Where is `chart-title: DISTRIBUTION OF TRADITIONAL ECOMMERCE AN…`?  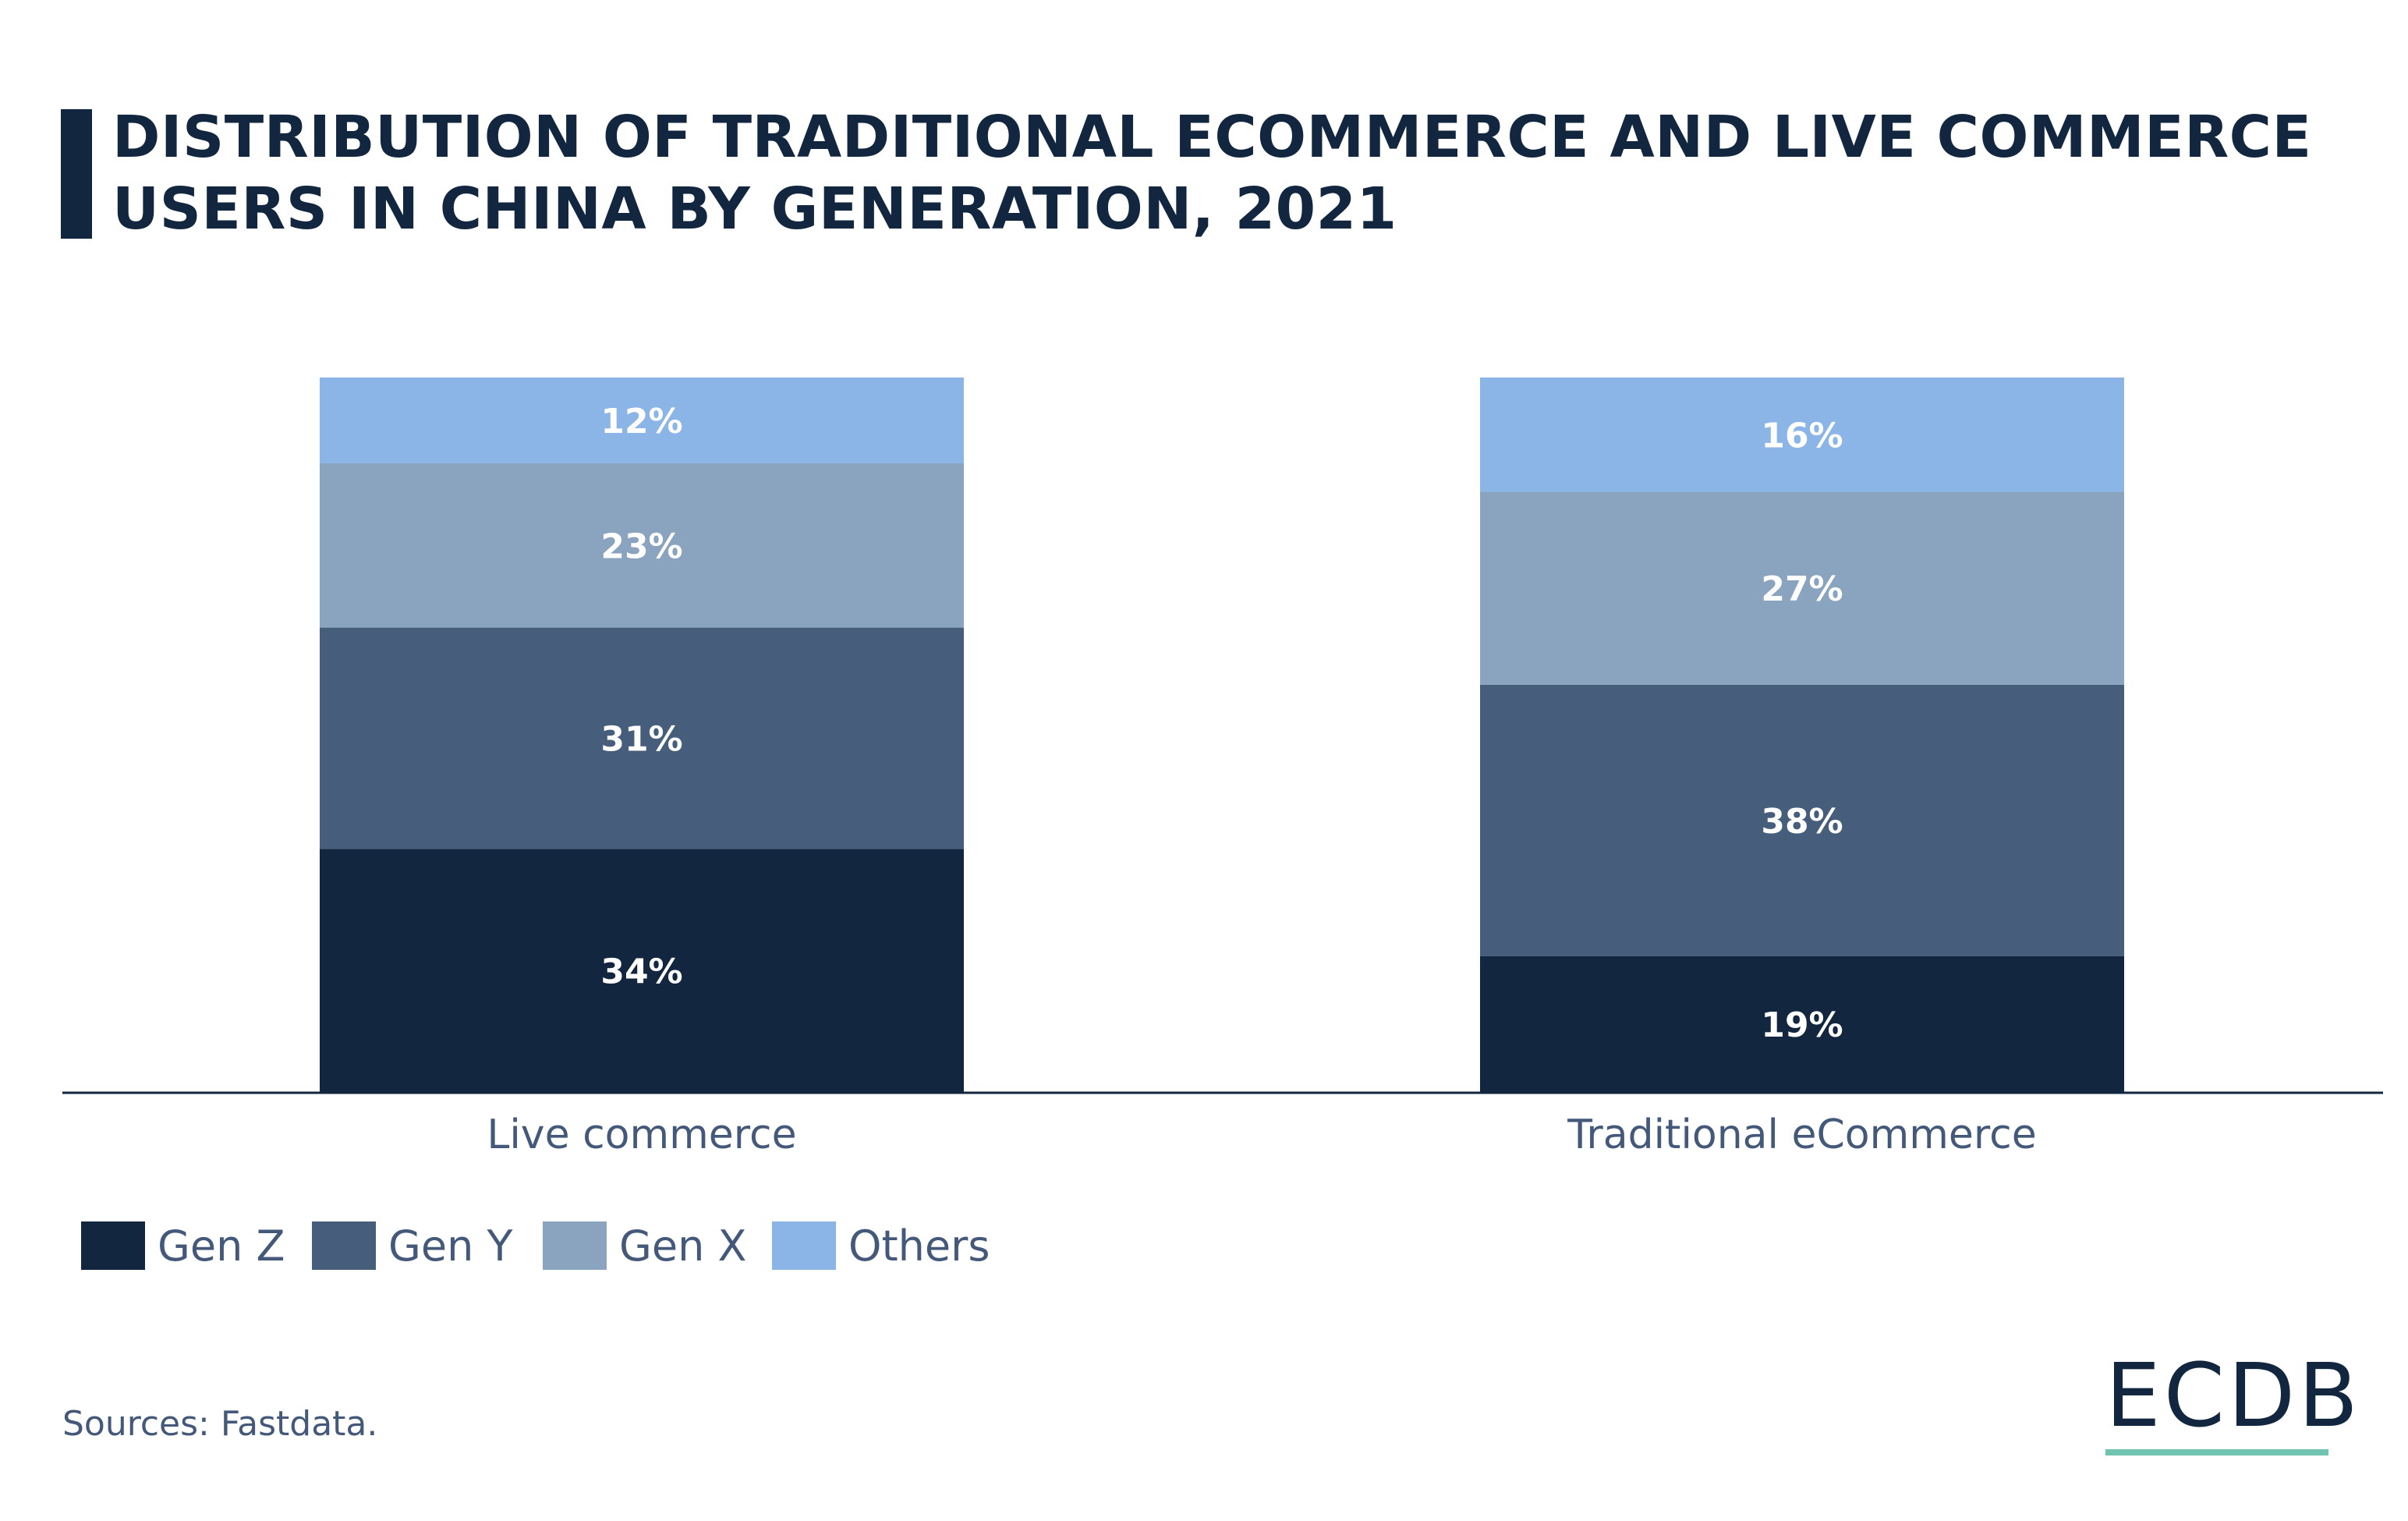
chart-title: DISTRIBUTION OF TRADITIONAL ECOMMERCE AN… is located at coordinates (1212, 174).